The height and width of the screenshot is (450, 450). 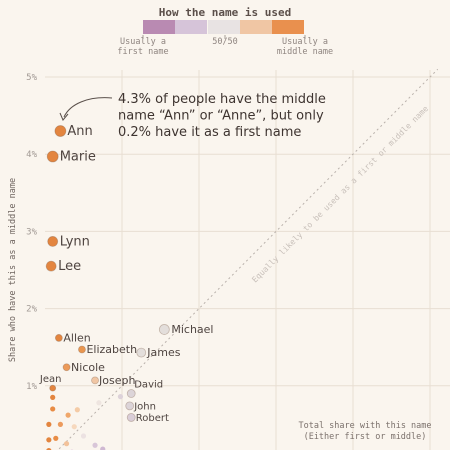 What do you see at coordinates (58, 338) in the screenshot?
I see `point-allen` at bounding box center [58, 338].